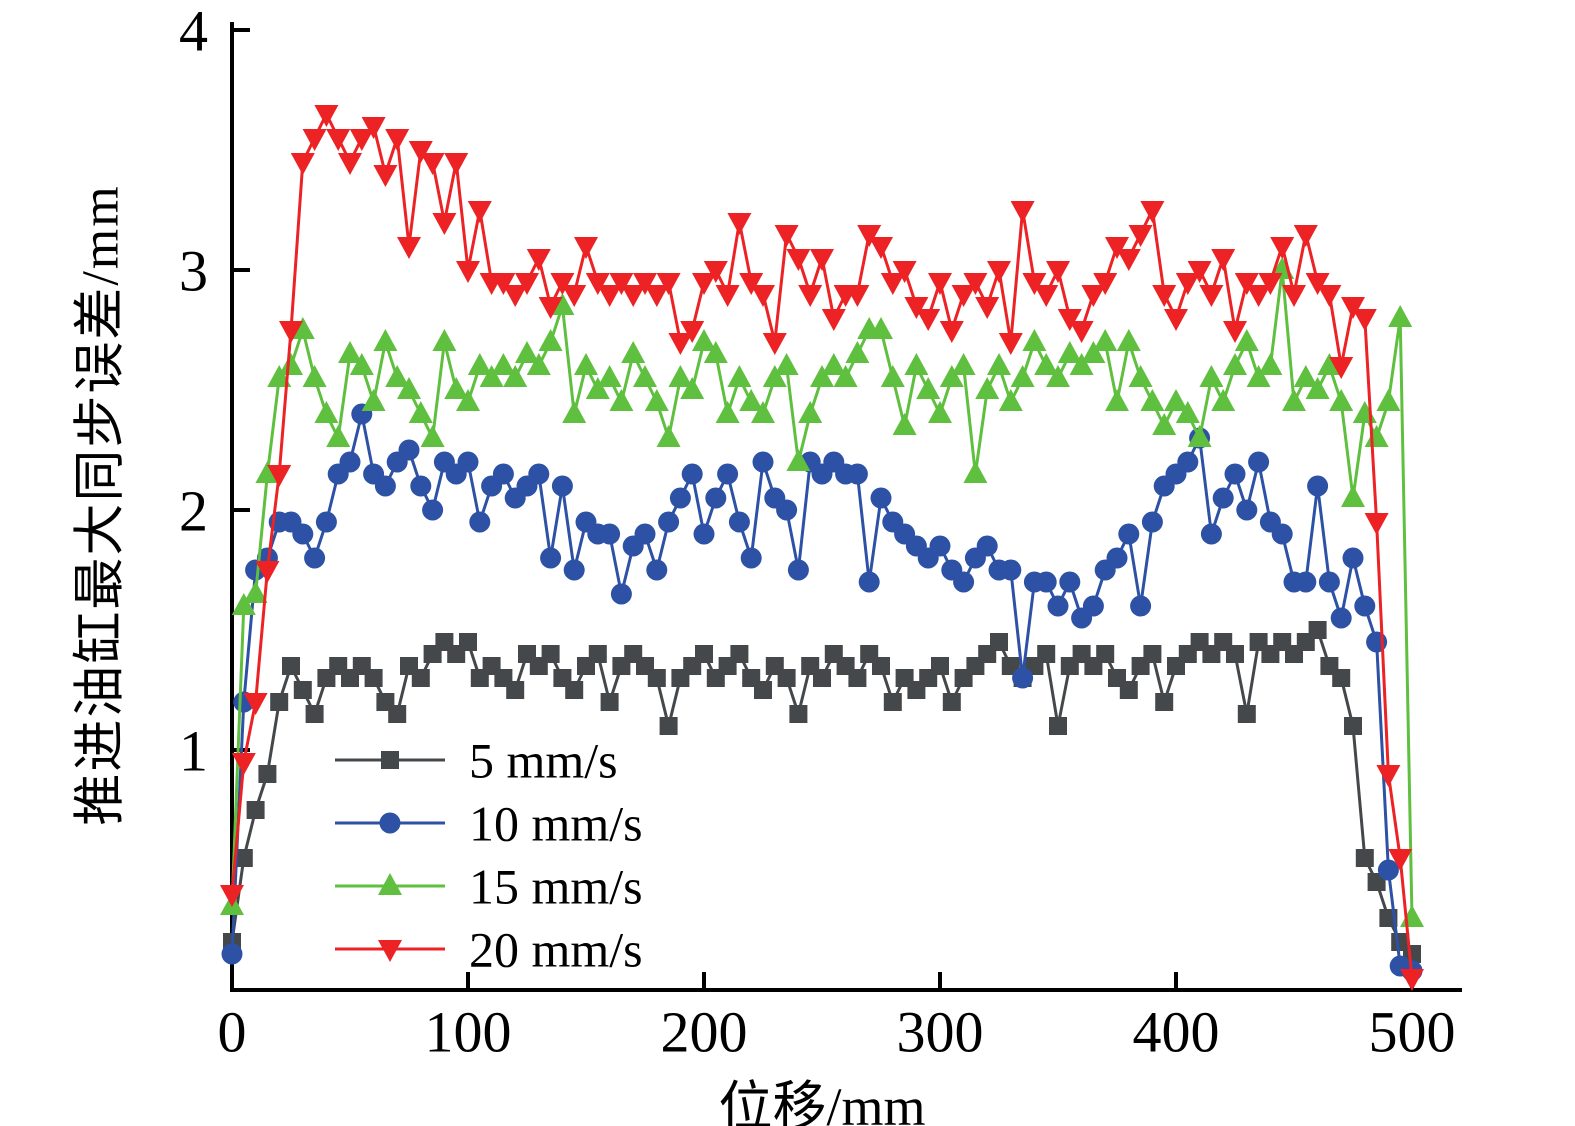 The image size is (1575, 1126). What do you see at coordinates (940, 1032) in the screenshot?
I see `x-tick-label: 300` at bounding box center [940, 1032].